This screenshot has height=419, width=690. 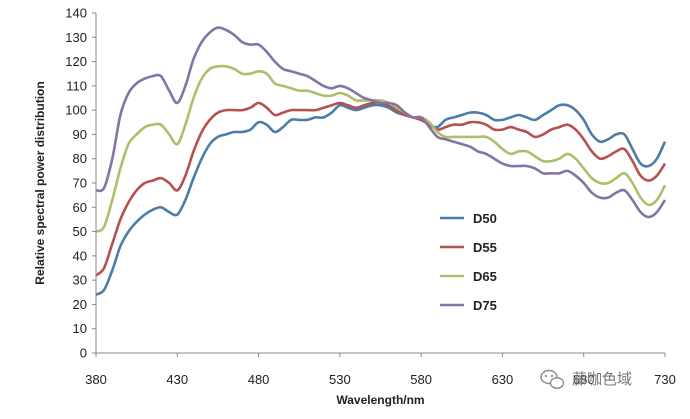 What do you see at coordinates (468, 262) in the screenshot?
I see `legend: D50 D55 D65 D75` at bounding box center [468, 262].